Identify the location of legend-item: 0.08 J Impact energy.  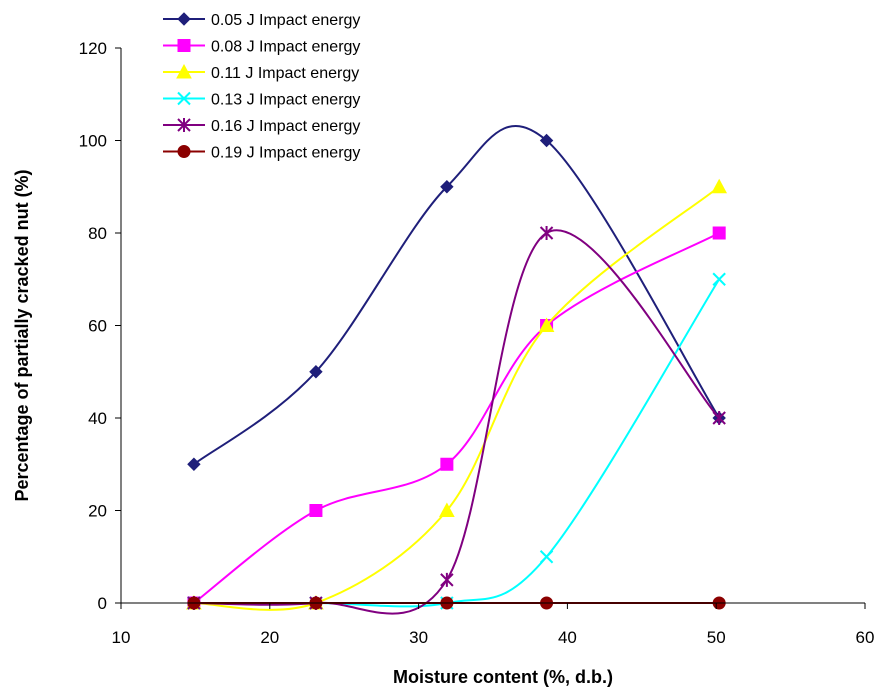
(261, 47).